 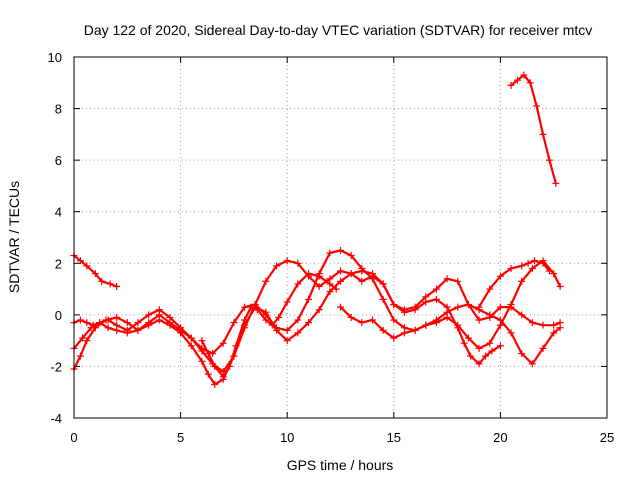 I want to click on x-tick-label: 10, so click(x=287, y=437).